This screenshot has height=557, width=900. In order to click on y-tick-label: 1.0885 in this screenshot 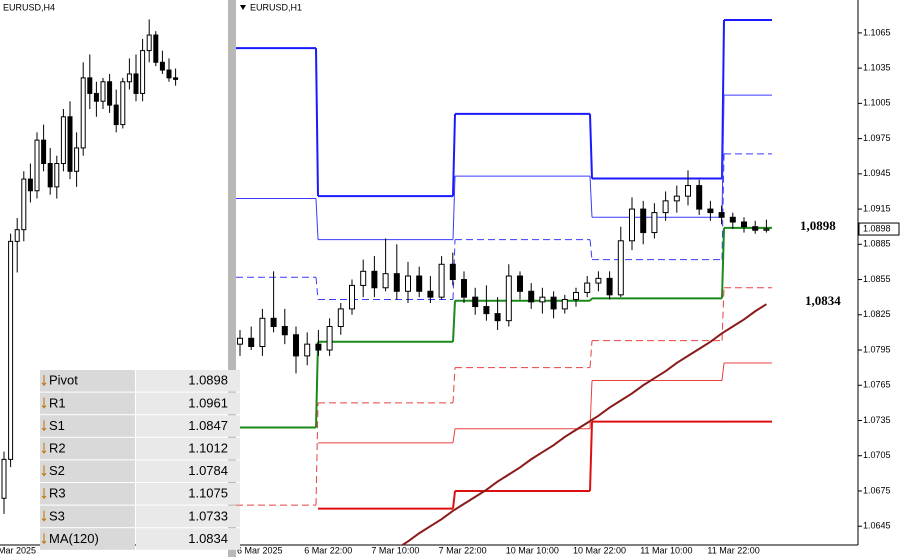, I will do `click(877, 244)`.